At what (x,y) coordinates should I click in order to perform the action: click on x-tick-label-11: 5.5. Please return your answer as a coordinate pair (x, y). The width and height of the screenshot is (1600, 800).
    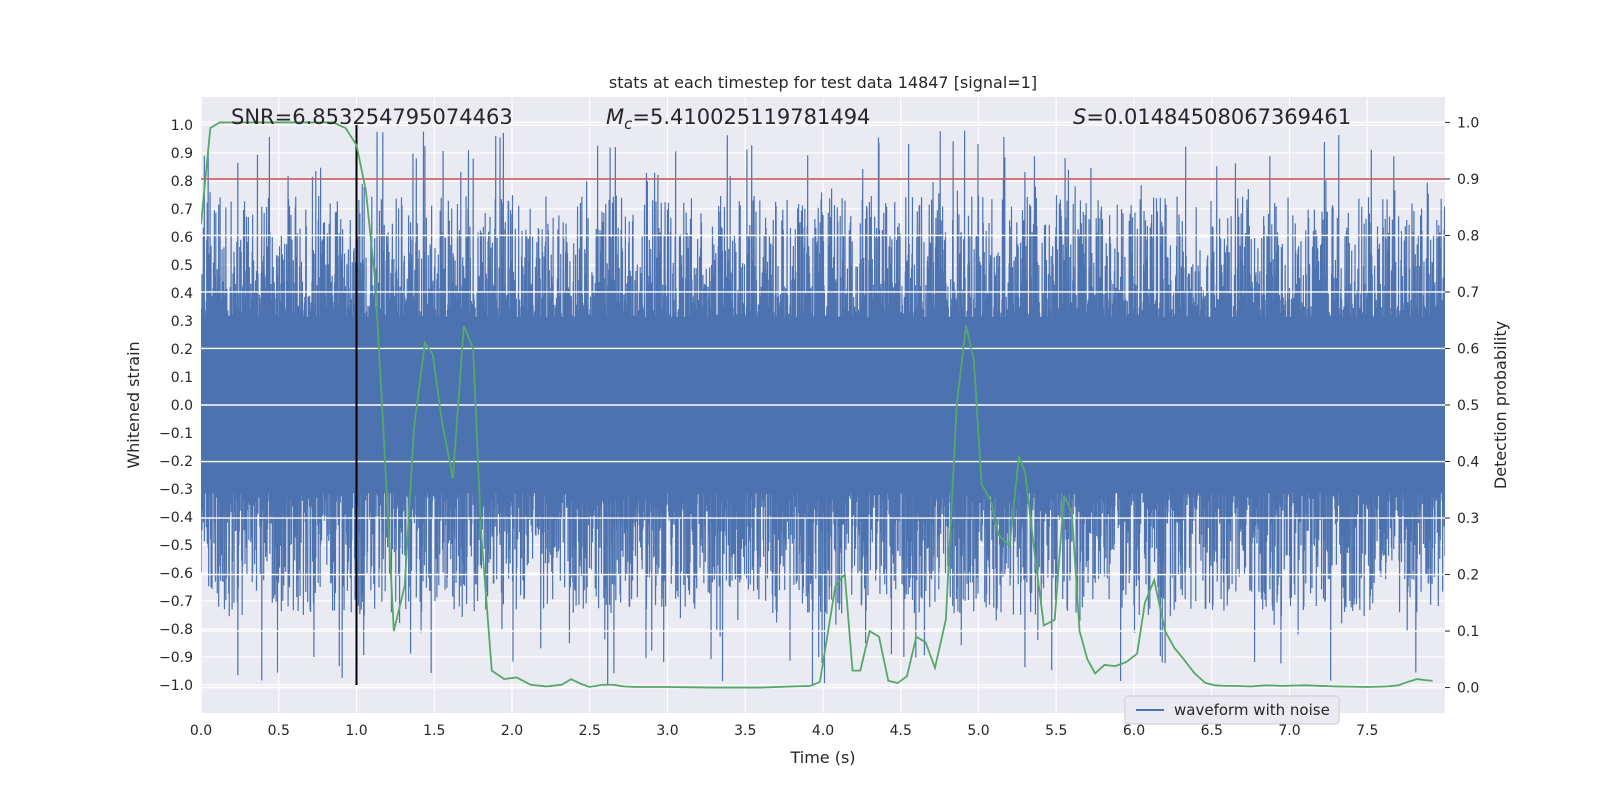
    Looking at the image, I should click on (1056, 731).